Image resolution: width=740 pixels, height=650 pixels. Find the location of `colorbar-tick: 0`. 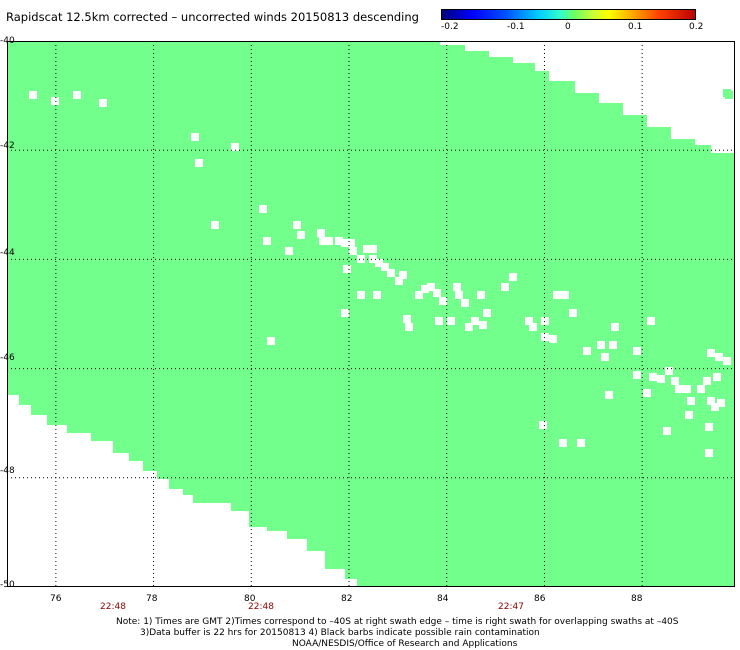

colorbar-tick: 0 is located at coordinates (568, 27).